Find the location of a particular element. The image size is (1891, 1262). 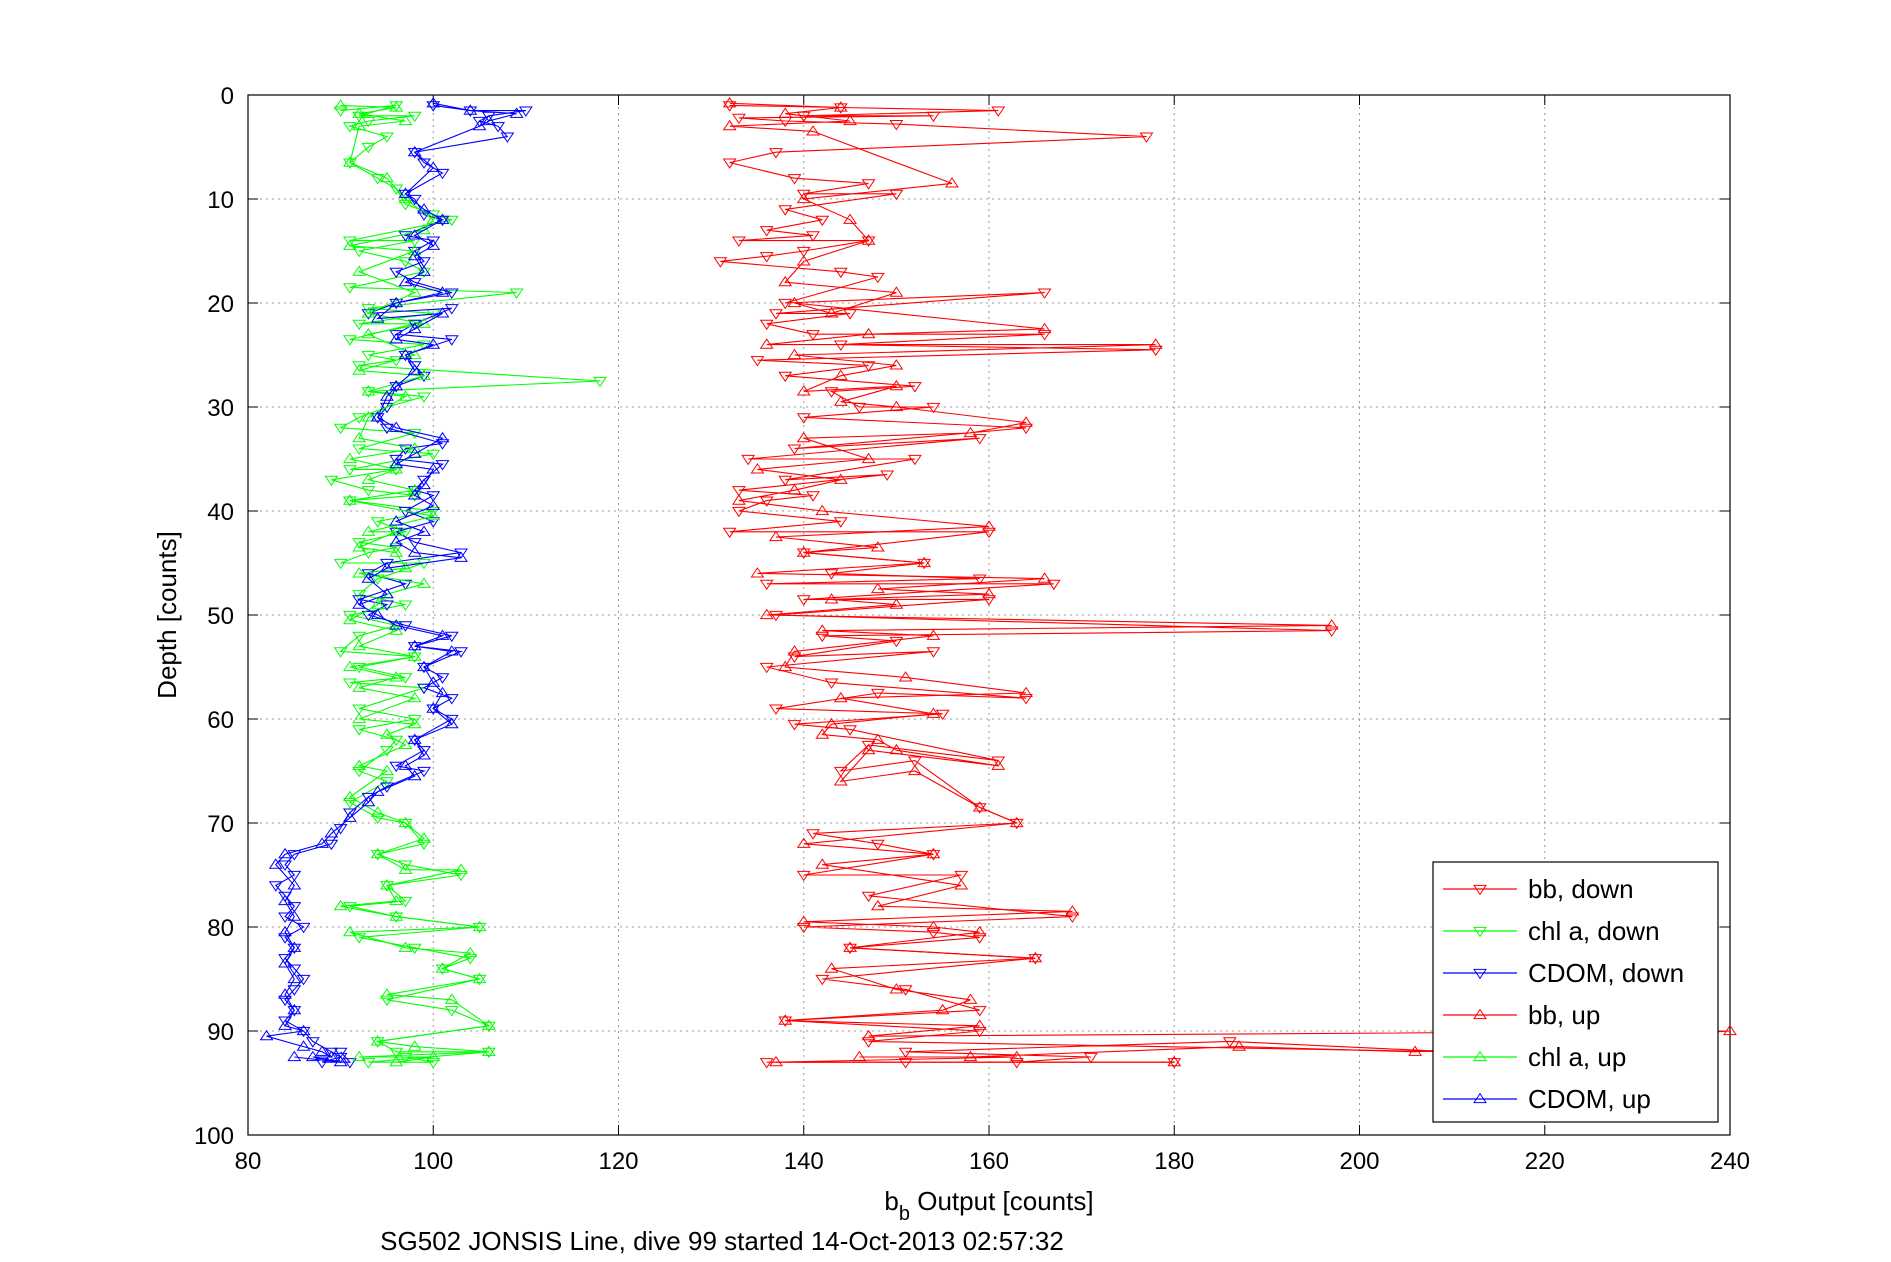

series-cdom-up is located at coordinates (391, 582).